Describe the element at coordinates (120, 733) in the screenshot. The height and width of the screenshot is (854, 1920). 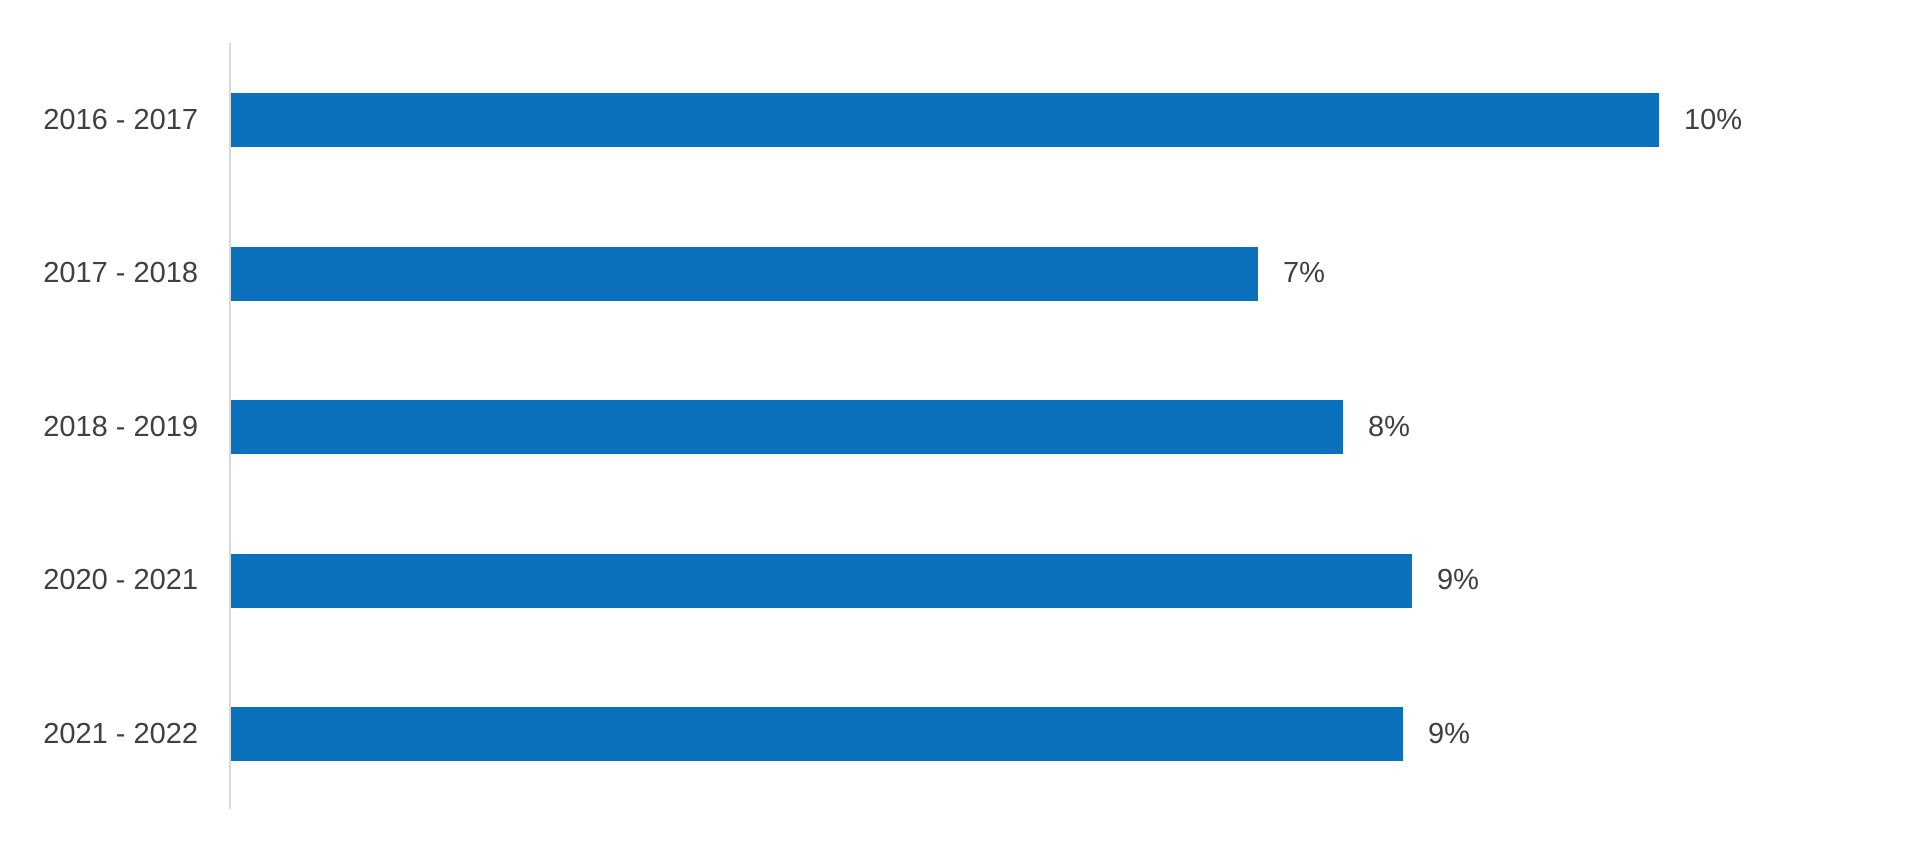
I see `category-label: 2021 - 2022` at that location.